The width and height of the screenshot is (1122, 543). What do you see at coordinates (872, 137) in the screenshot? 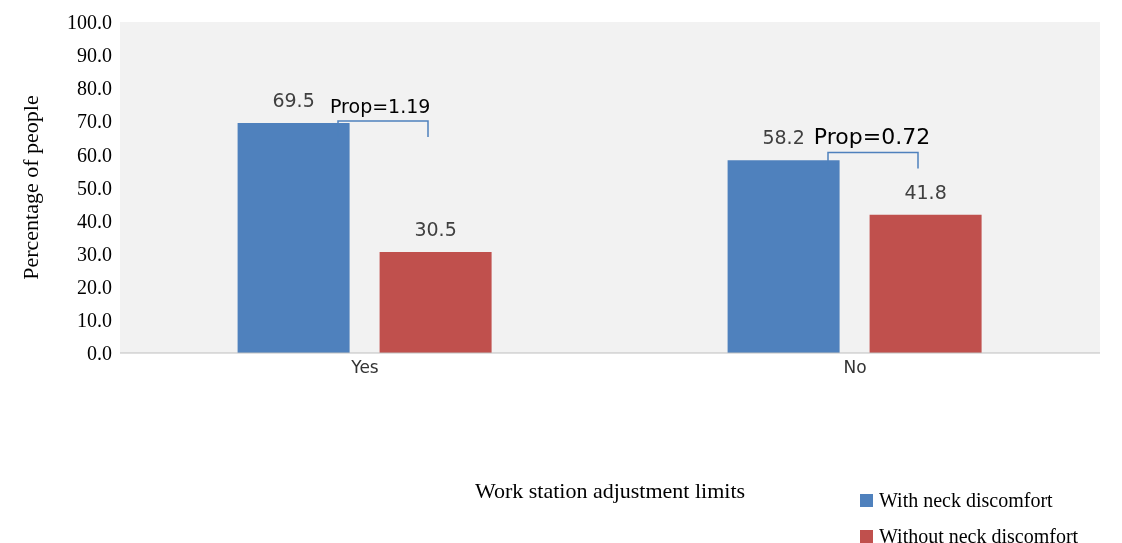
I see `annotation: Prop=0.72` at bounding box center [872, 137].